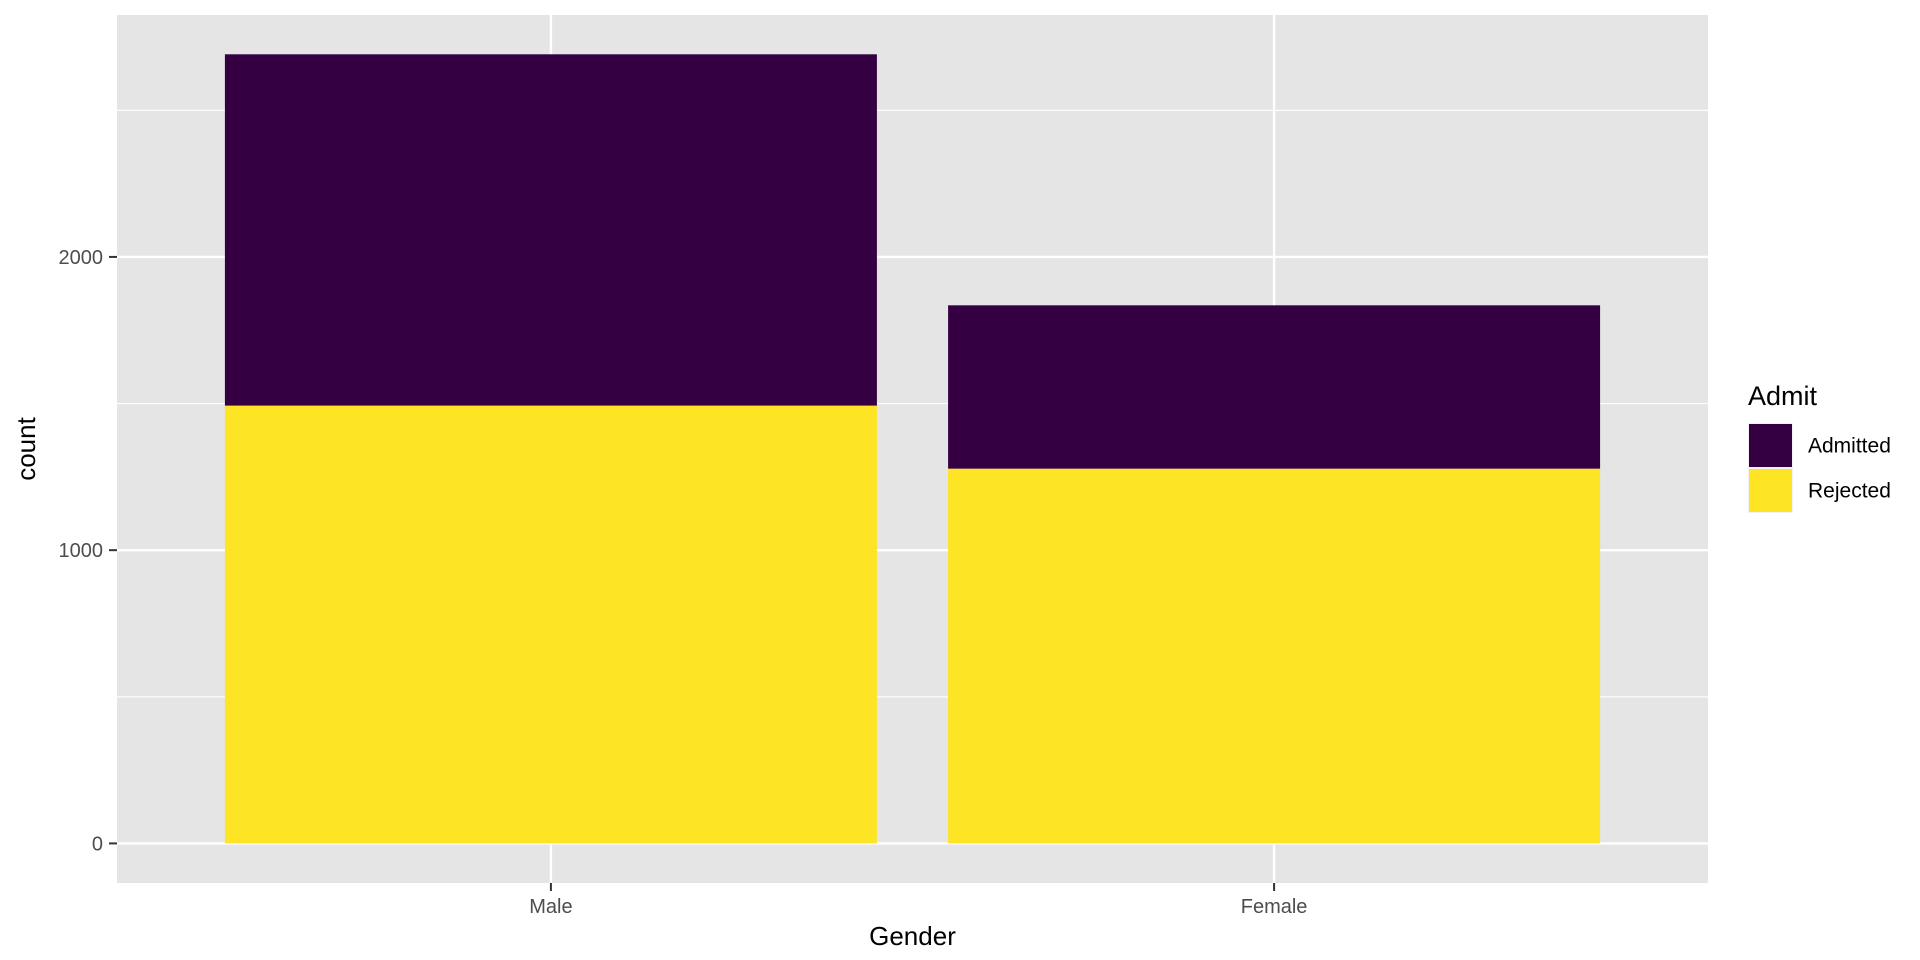 This screenshot has width=1920, height=960. What do you see at coordinates (918, 900) in the screenshot?
I see `x-axis-ticks: Male Female` at bounding box center [918, 900].